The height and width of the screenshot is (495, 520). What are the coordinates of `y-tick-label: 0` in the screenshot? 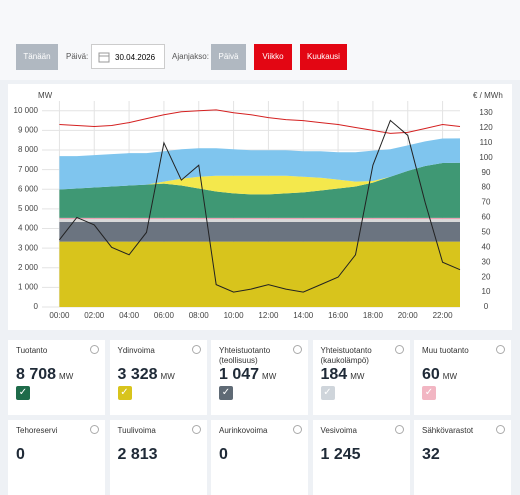 It's located at (36, 306).